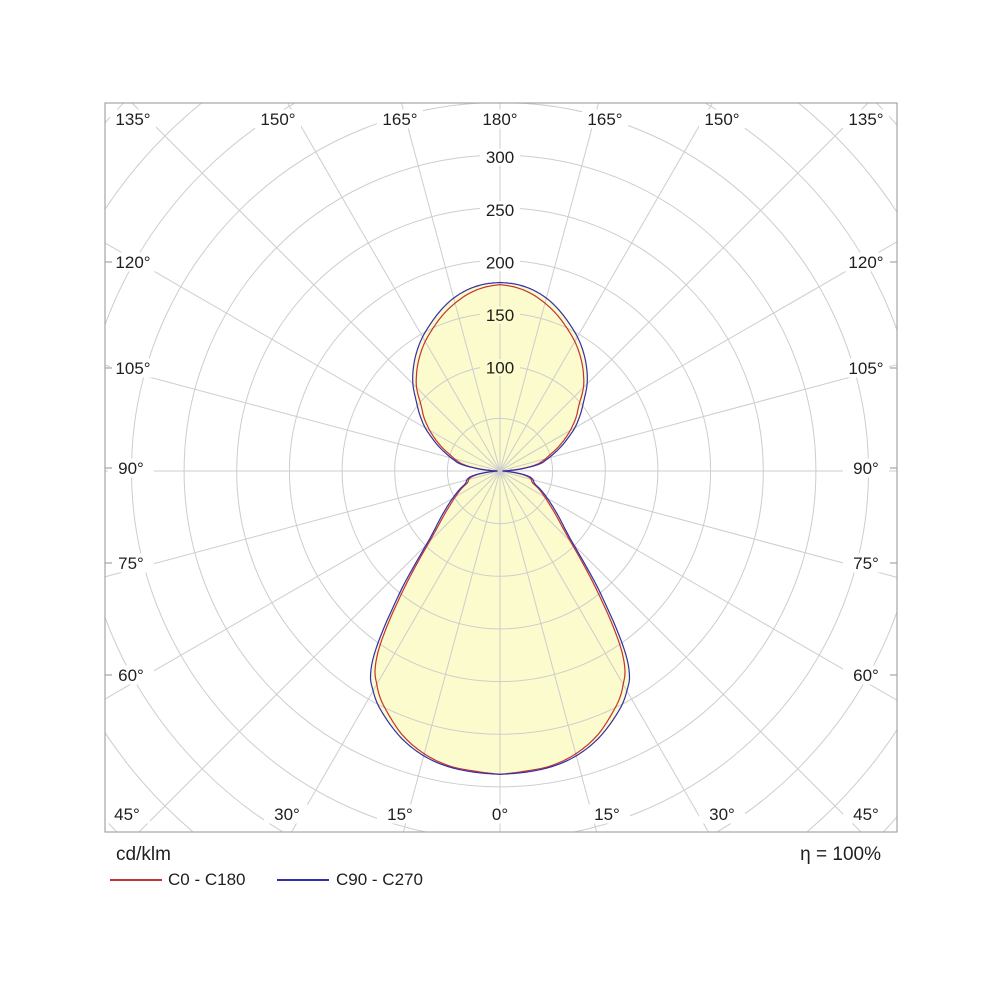 This screenshot has height=1000, width=1000. What do you see at coordinates (143, 854) in the screenshot?
I see `units-label: cd/klm` at bounding box center [143, 854].